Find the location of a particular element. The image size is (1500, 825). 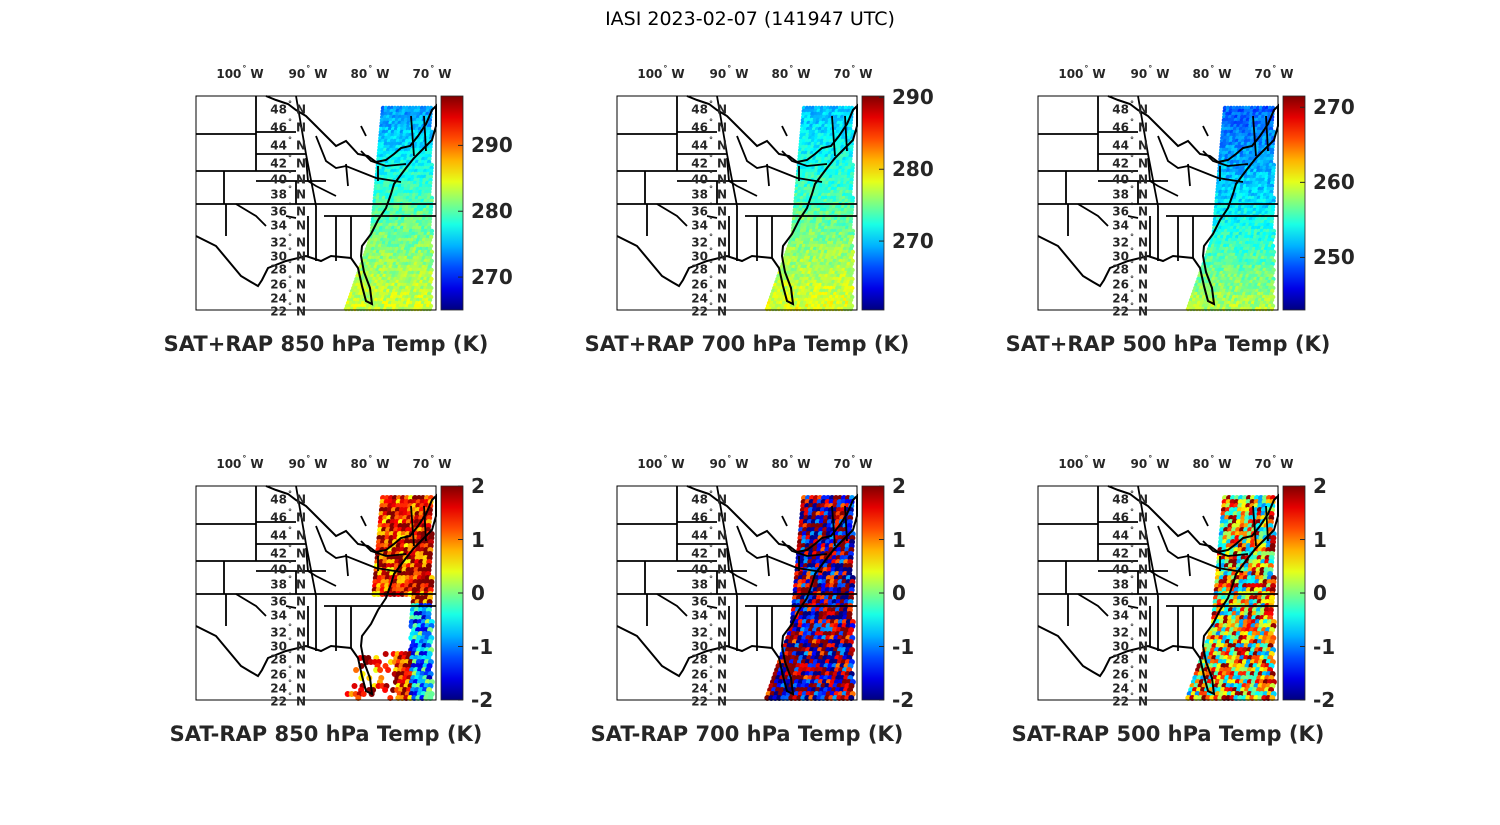

panel-title: SAT+RAP 500 hPa Temp (K) is located at coordinates (1168, 344).